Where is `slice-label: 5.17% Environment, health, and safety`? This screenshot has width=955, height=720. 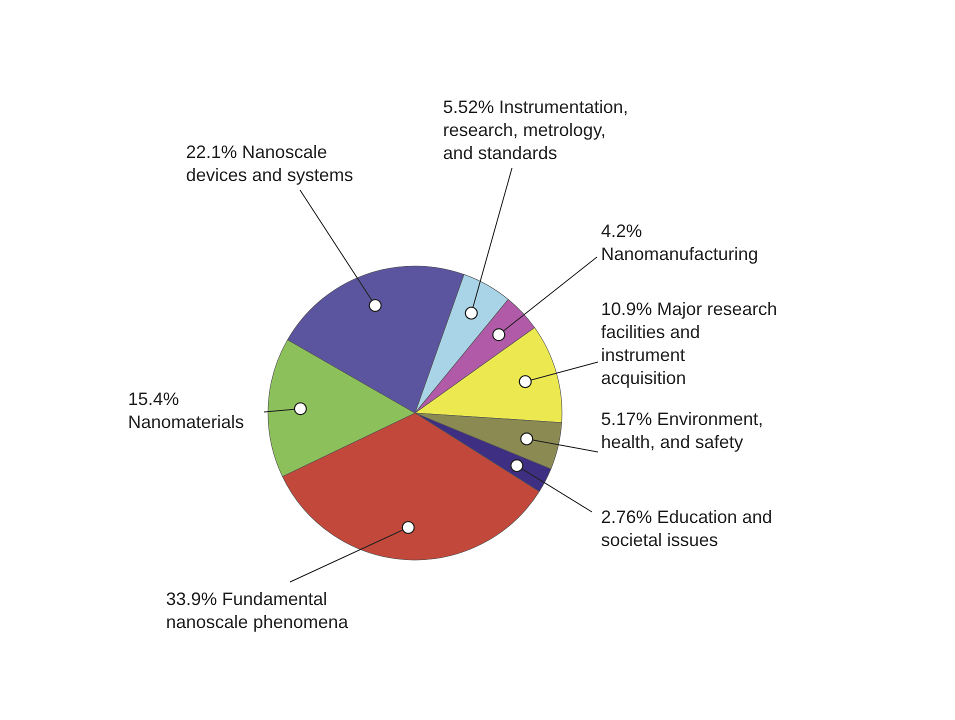 slice-label: 5.17% Environment, health, and safety is located at coordinates (682, 430).